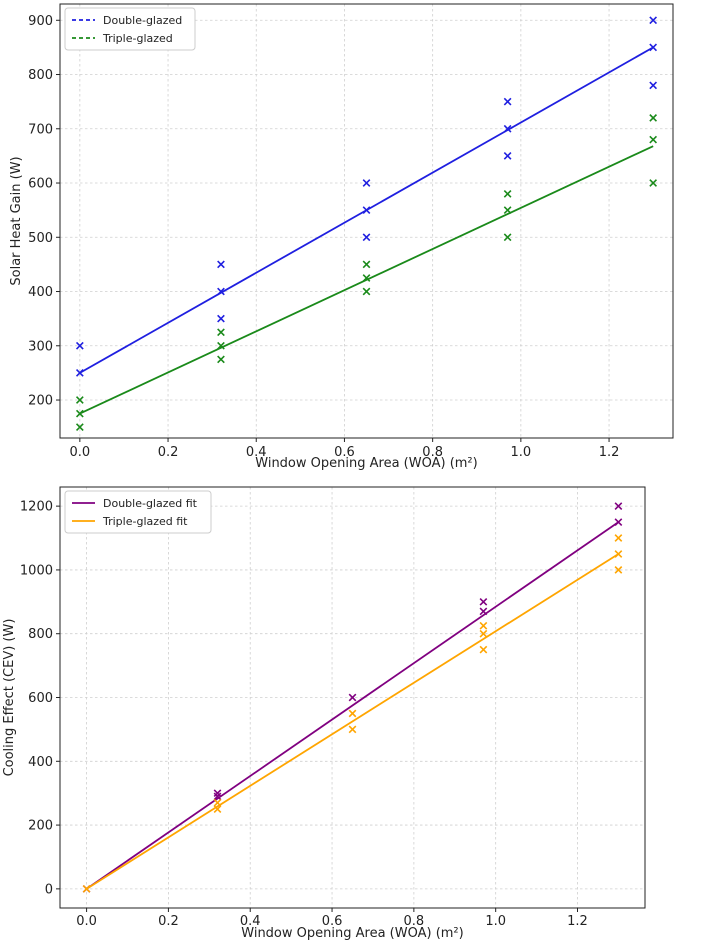 This screenshot has width=701, height=949. What do you see at coordinates (344, 452) in the screenshot?
I see `x-tick-label: 0.6` at bounding box center [344, 452].